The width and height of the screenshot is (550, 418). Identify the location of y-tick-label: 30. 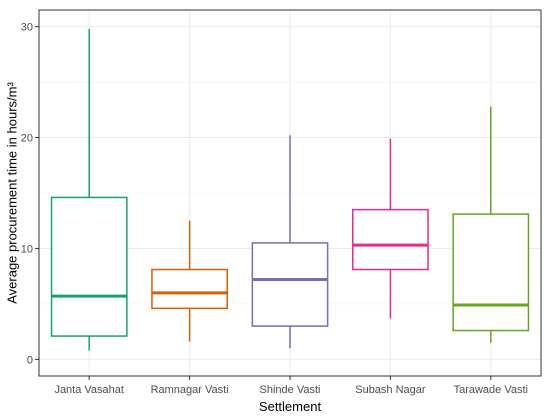
(27, 28).